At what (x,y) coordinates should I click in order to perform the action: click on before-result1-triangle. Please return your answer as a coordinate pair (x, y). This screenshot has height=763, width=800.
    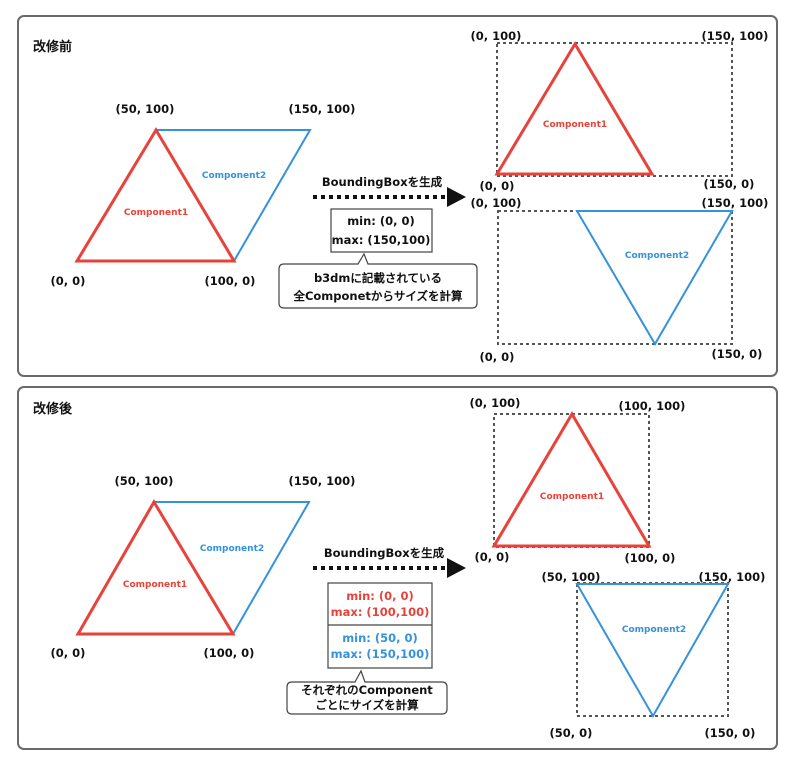
    Looking at the image, I should click on (574, 108).